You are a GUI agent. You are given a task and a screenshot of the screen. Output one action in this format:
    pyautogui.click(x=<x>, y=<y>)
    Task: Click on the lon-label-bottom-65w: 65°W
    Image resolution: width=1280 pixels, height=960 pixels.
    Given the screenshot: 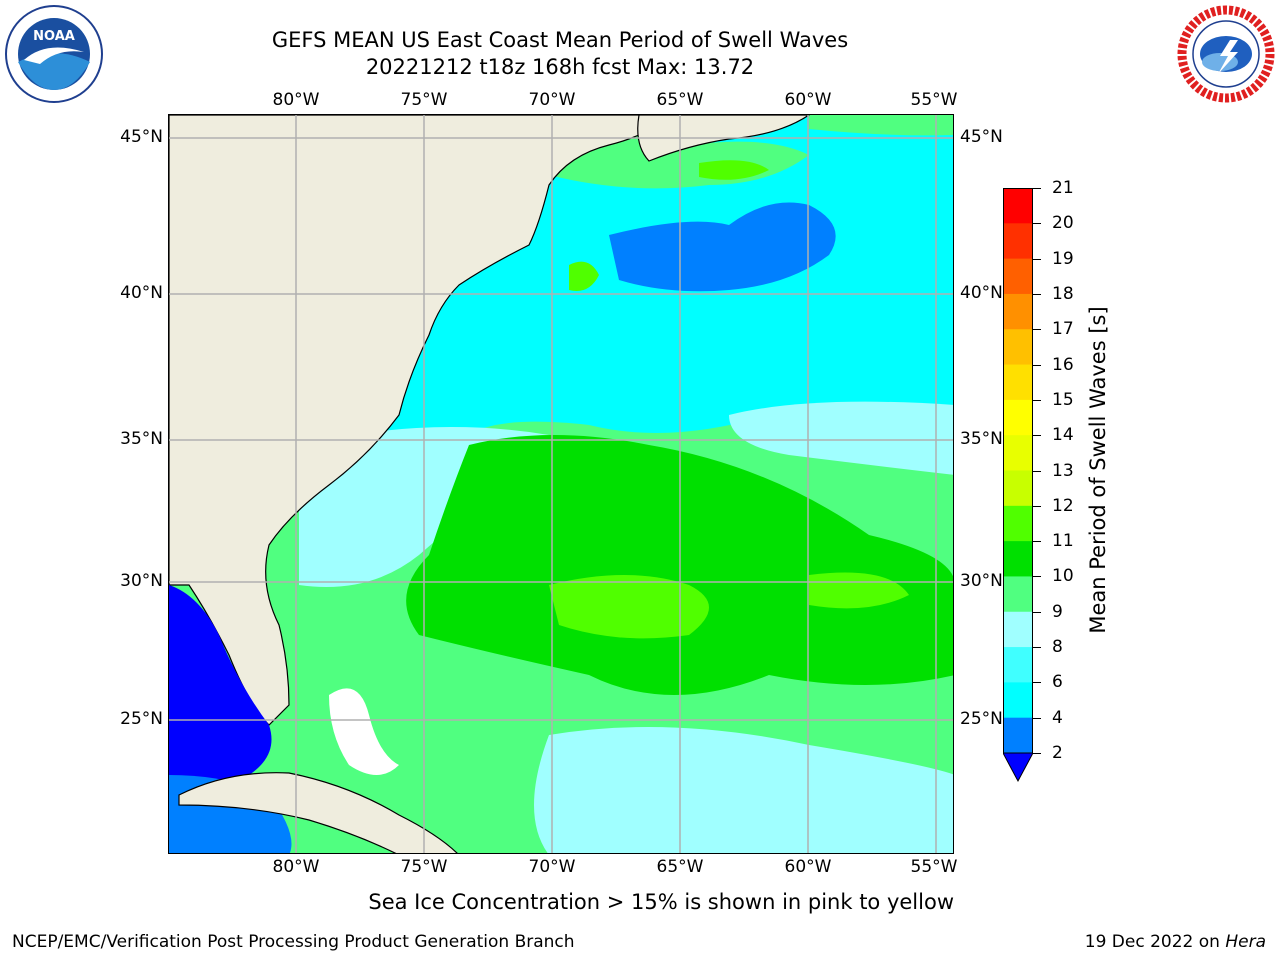 What is the action you would take?
    pyautogui.click(x=680, y=867)
    